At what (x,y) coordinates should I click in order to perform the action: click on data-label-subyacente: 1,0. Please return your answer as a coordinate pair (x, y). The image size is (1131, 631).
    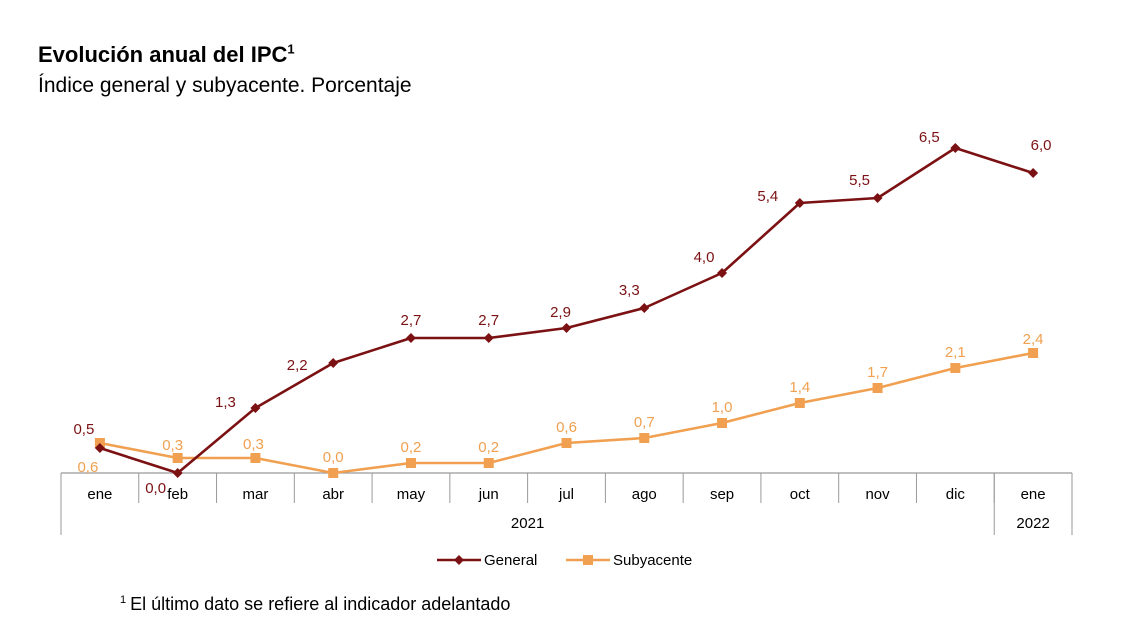
    Looking at the image, I should click on (722, 407).